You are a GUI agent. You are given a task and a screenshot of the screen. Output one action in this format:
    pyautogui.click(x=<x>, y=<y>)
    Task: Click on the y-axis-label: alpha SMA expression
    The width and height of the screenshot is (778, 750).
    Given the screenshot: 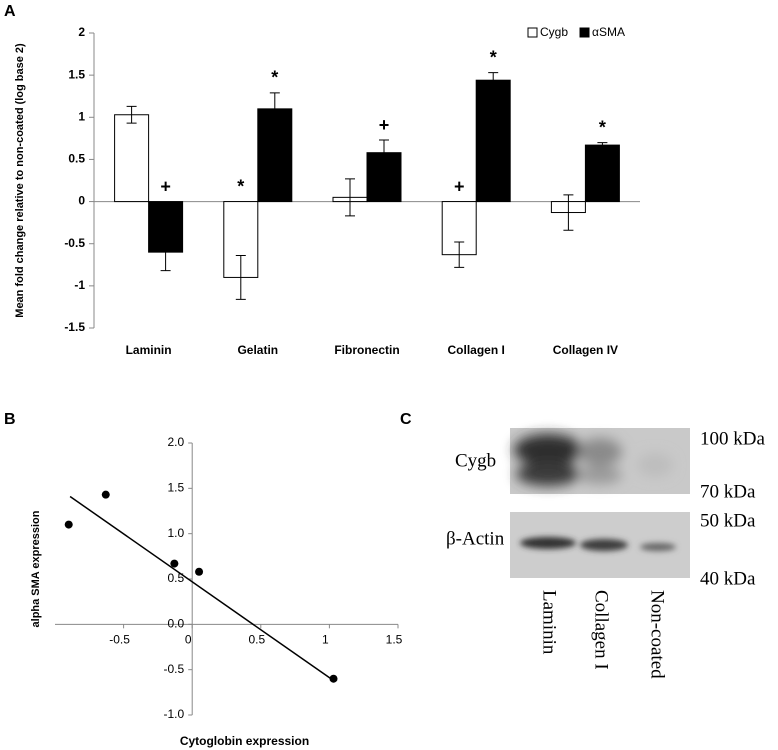 What is the action you would take?
    pyautogui.click(x=36, y=568)
    